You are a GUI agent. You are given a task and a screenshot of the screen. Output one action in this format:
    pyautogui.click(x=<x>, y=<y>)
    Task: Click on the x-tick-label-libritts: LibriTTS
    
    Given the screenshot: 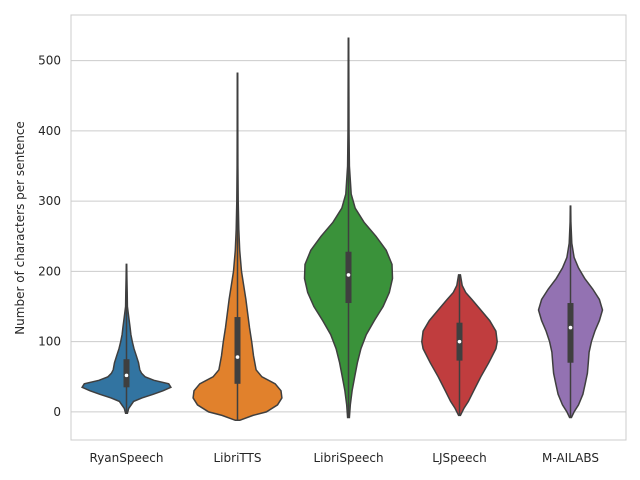 What is the action you would take?
    pyautogui.click(x=238, y=458)
    